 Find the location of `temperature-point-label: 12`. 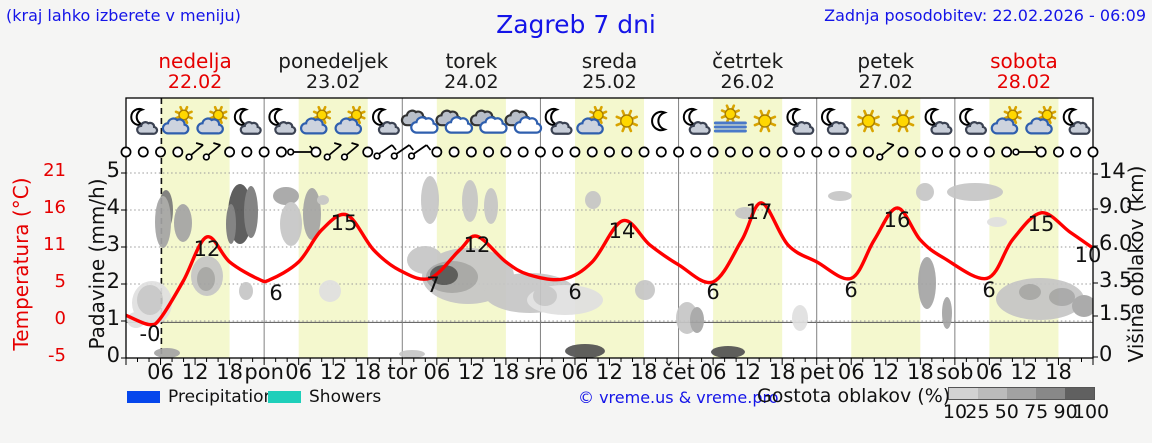

temperature-point-label: 12 is located at coordinates (477, 245).